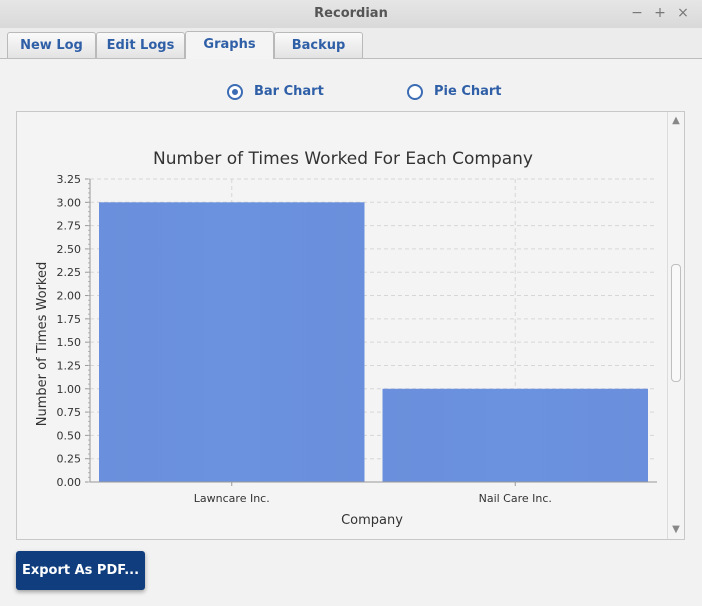 The height and width of the screenshot is (606, 702). What do you see at coordinates (232, 498) in the screenshot?
I see `x-tick-label: Lawncare Inc.` at bounding box center [232, 498].